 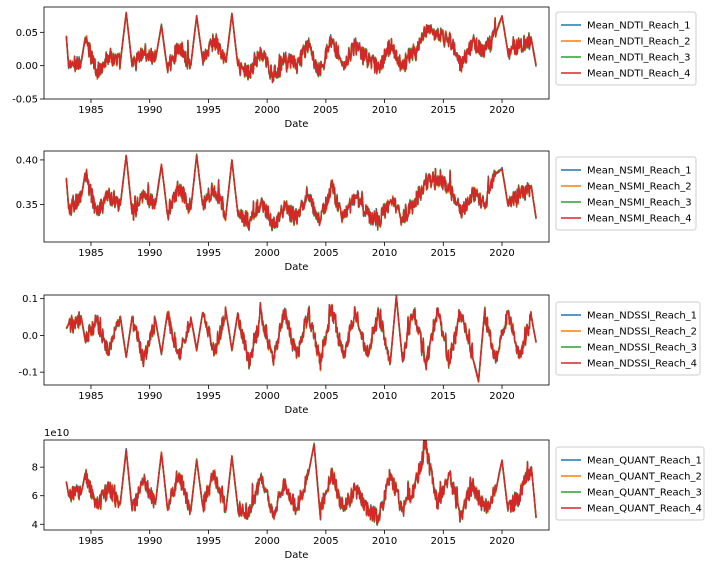 I want to click on legend-entry: Mean_QUANT_Reach_3, so click(x=644, y=493).